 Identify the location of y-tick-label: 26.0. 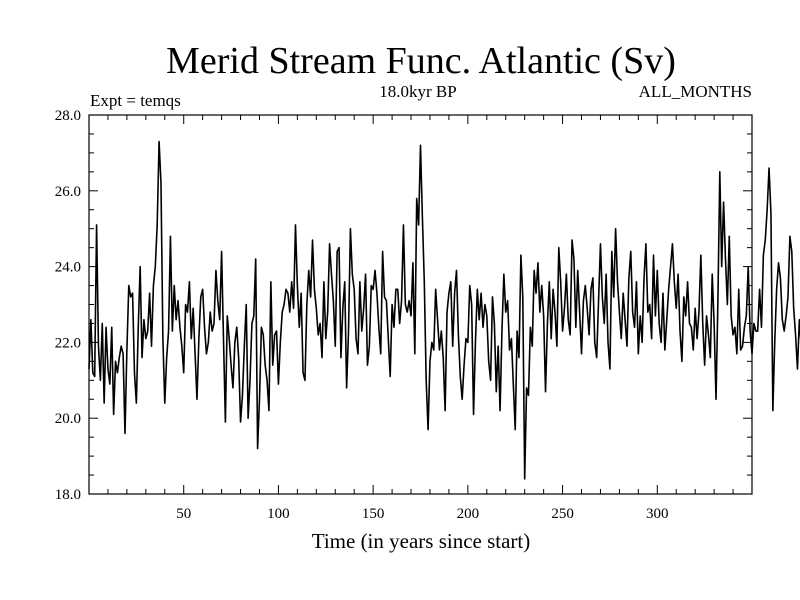
(68, 192).